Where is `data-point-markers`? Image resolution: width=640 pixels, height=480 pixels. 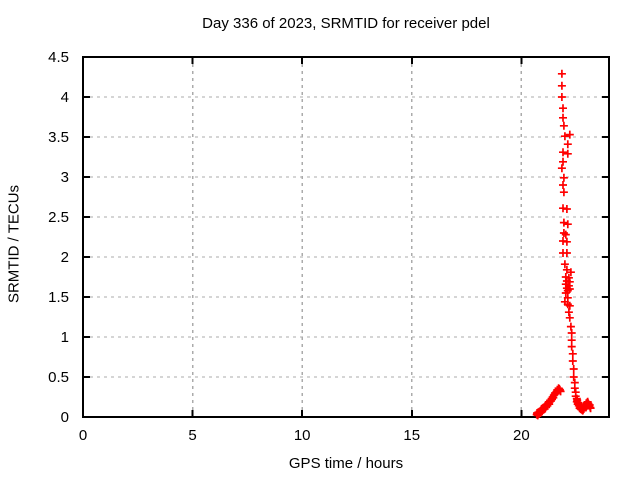 data-point-markers is located at coordinates (563, 244).